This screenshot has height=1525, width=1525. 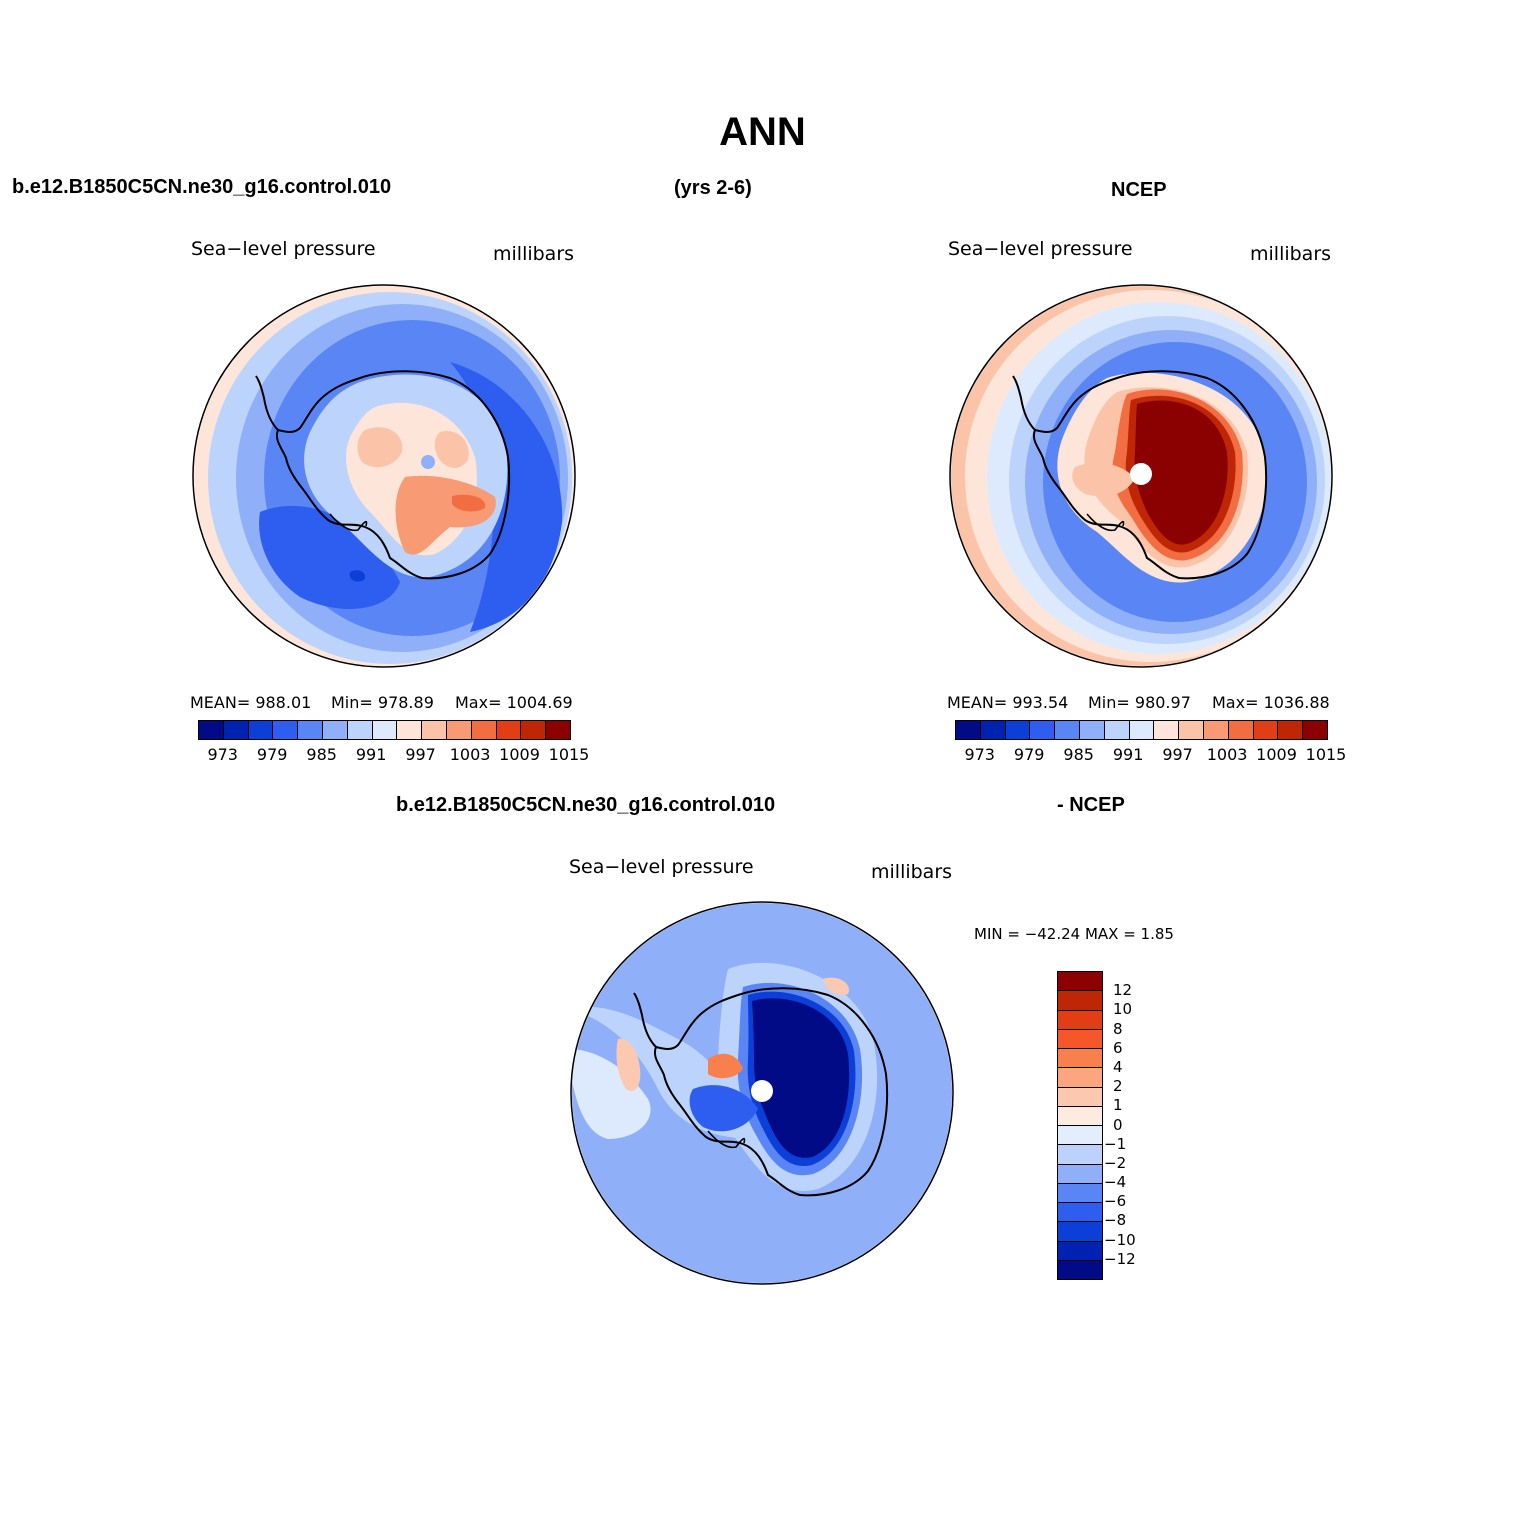 I want to click on plot-title: ANN, so click(x=762, y=132).